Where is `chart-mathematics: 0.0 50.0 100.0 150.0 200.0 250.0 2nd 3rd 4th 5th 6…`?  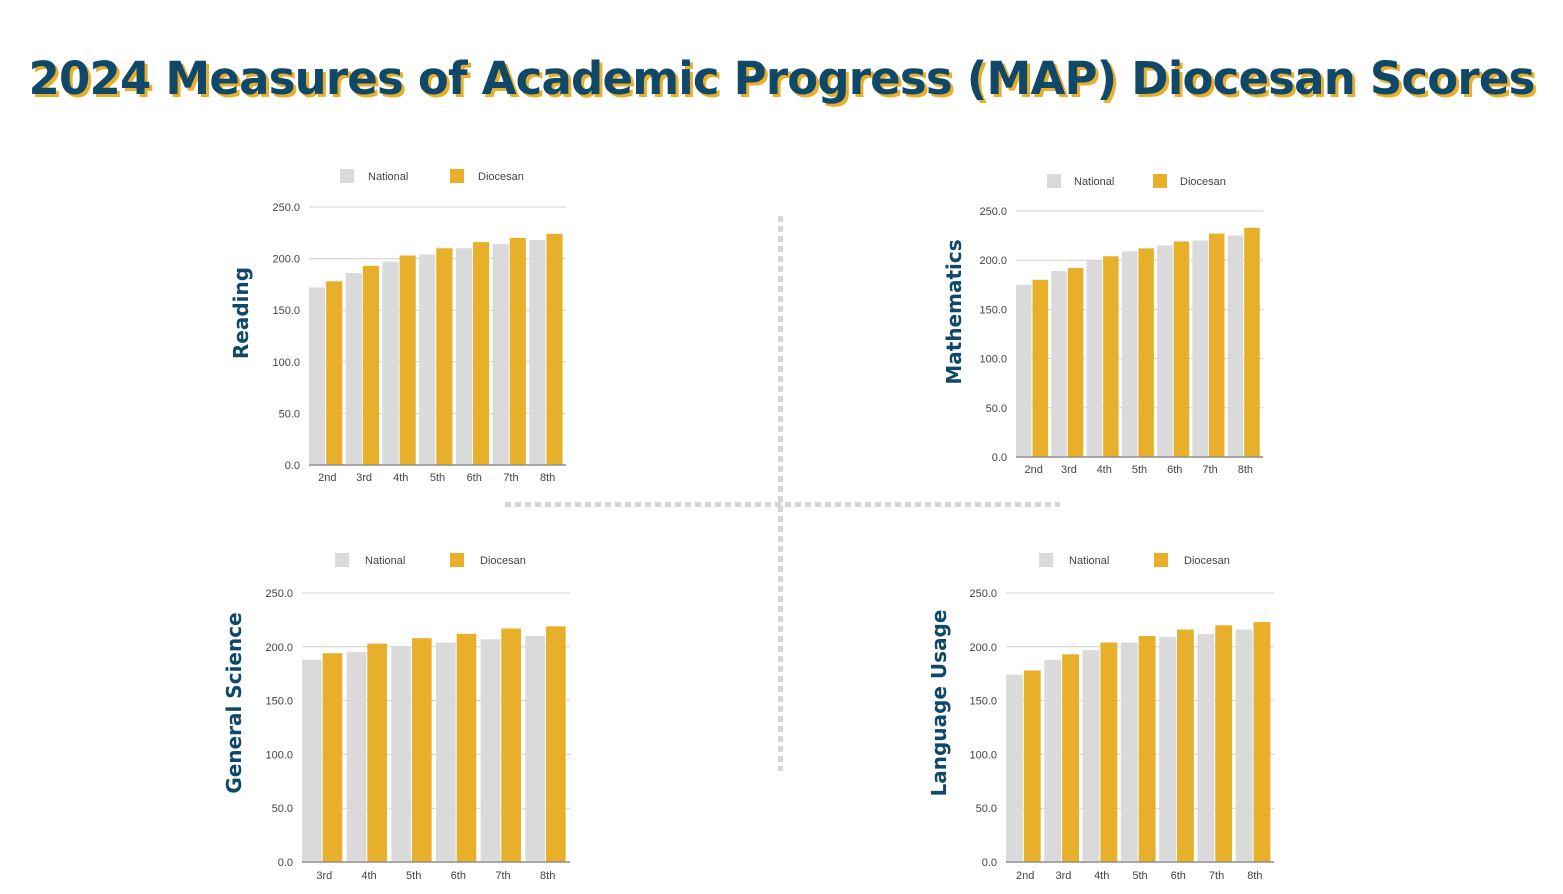
chart-mathematics: 0.0 50.0 100.0 150.0 200.0 250.0 2nd 3rd 4th 5th 6… is located at coordinates (1127, 325).